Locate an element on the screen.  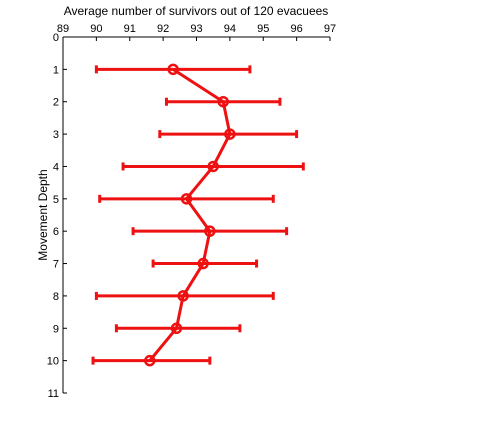
y-axis-title: Movement Depth is located at coordinates (43, 214).